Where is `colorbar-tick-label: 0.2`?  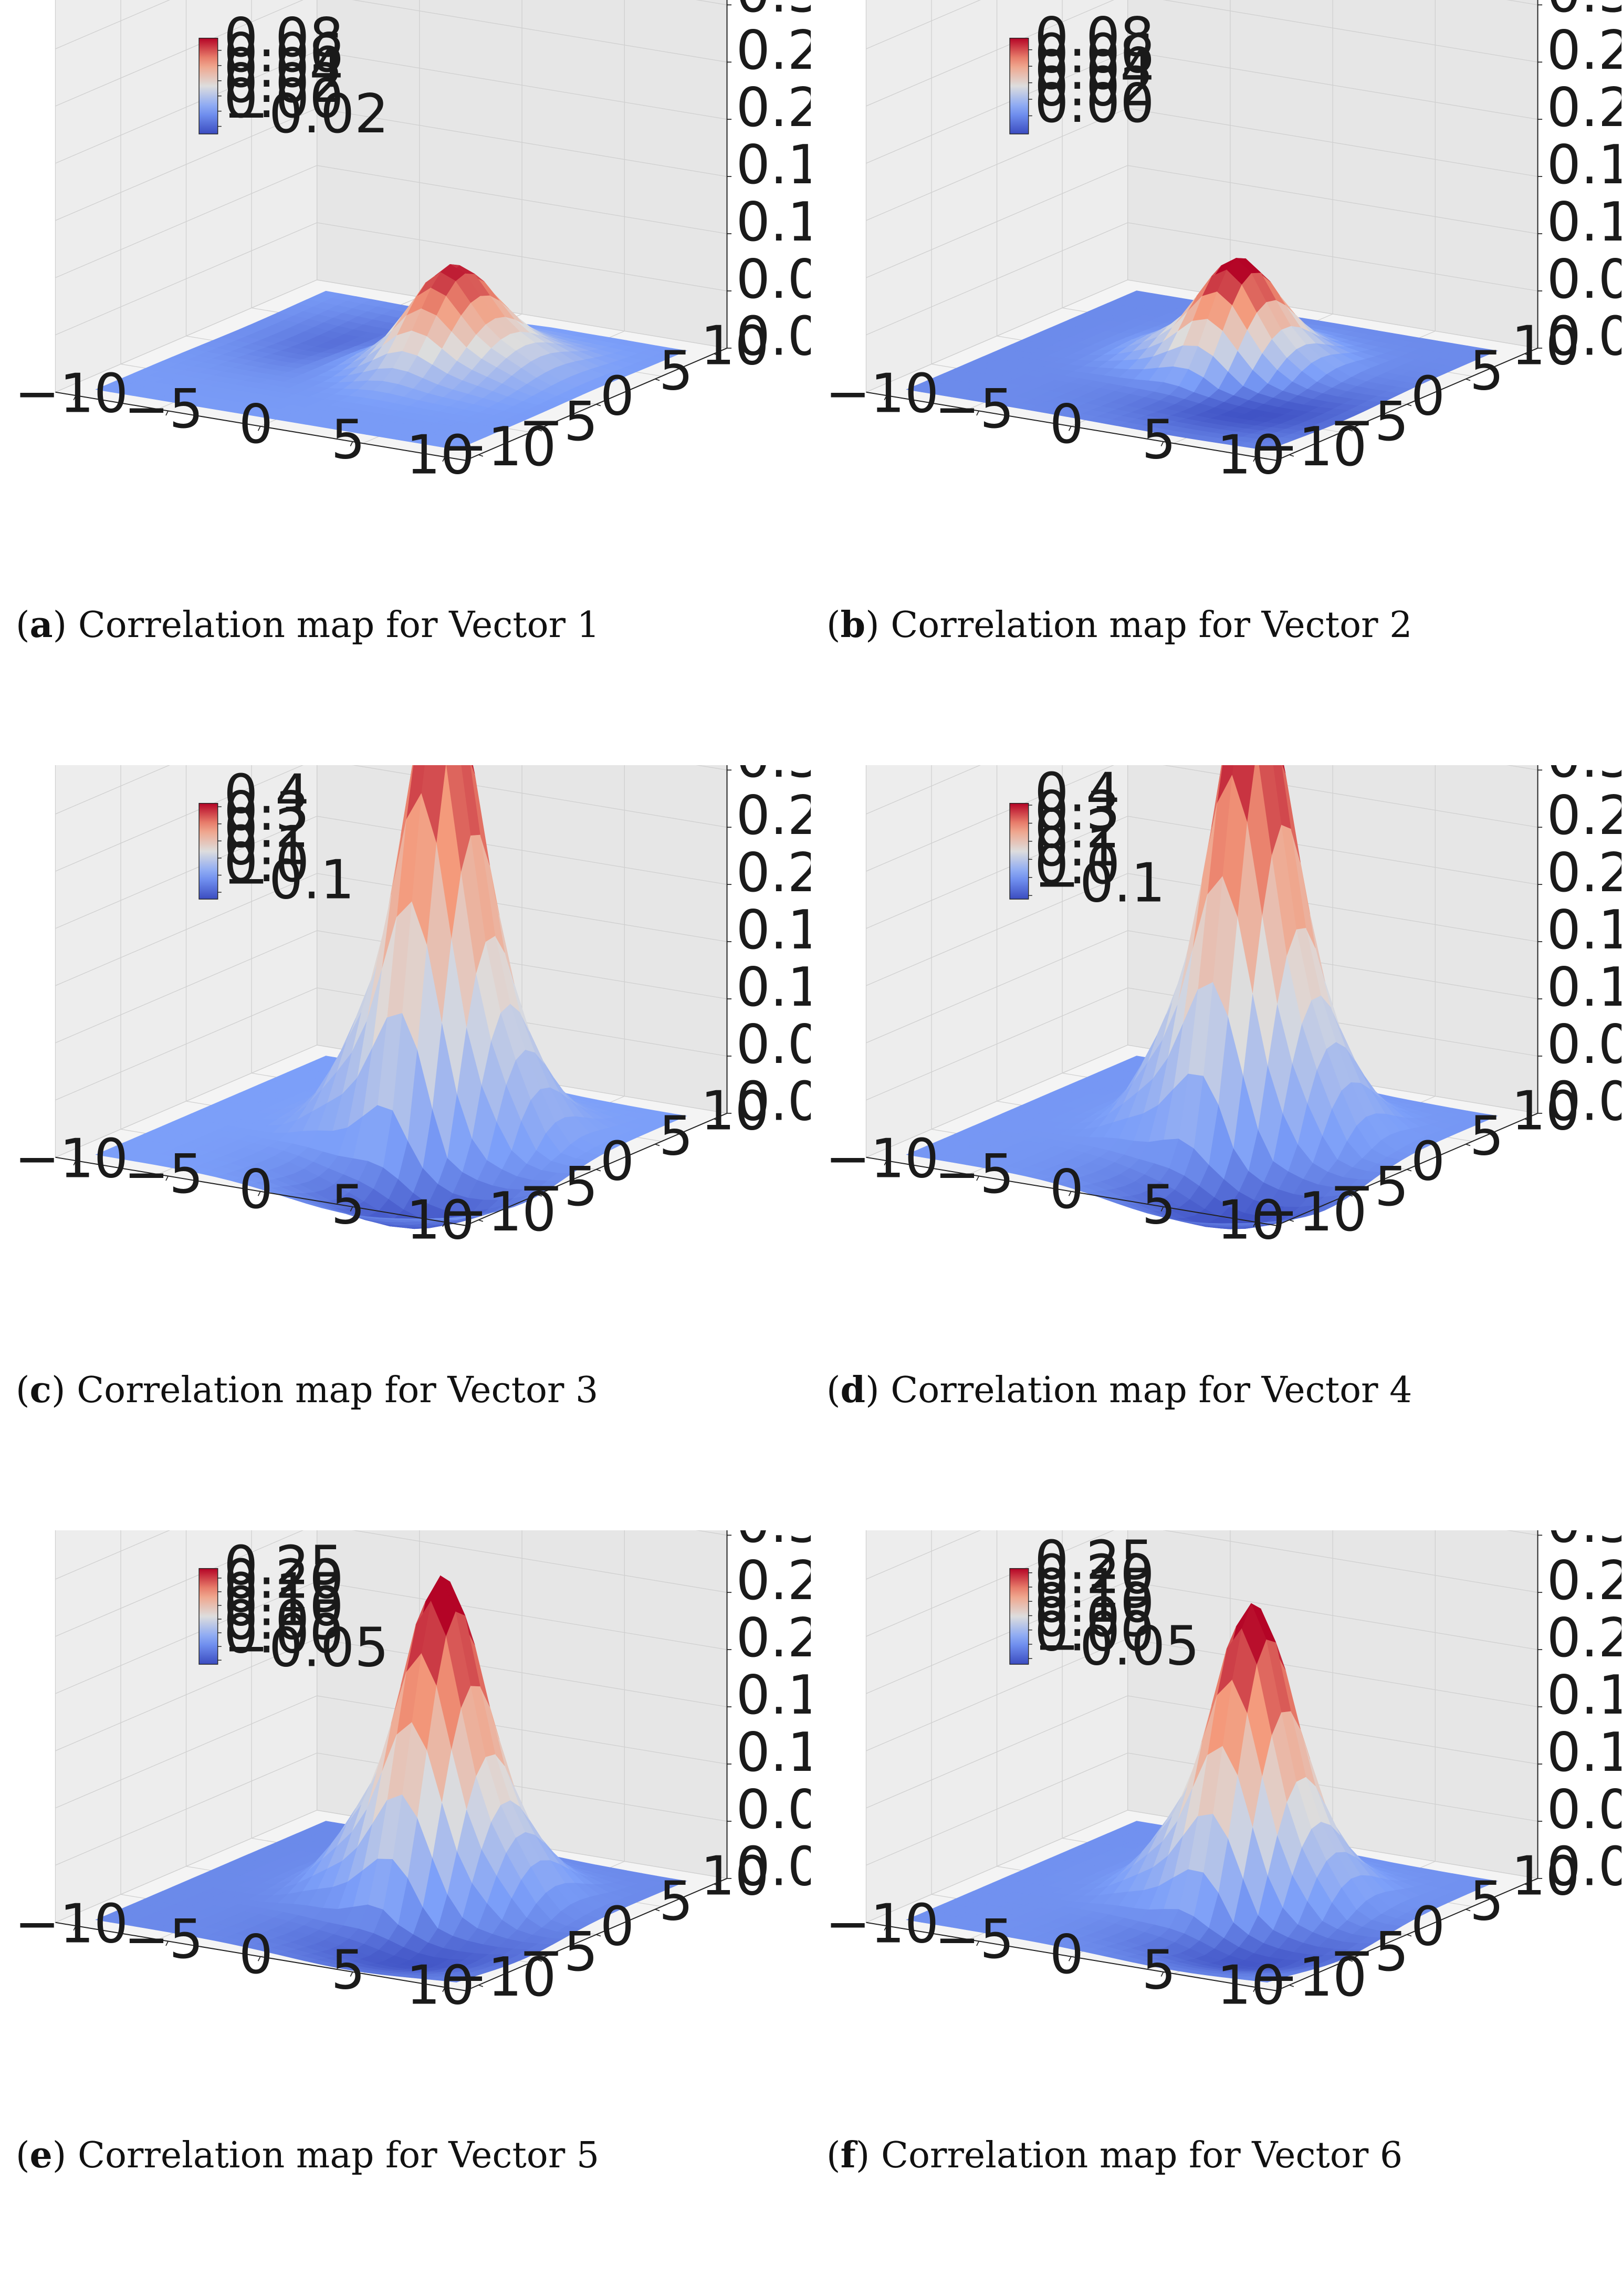
colorbar-tick-label: 0.2 is located at coordinates (1077, 829).